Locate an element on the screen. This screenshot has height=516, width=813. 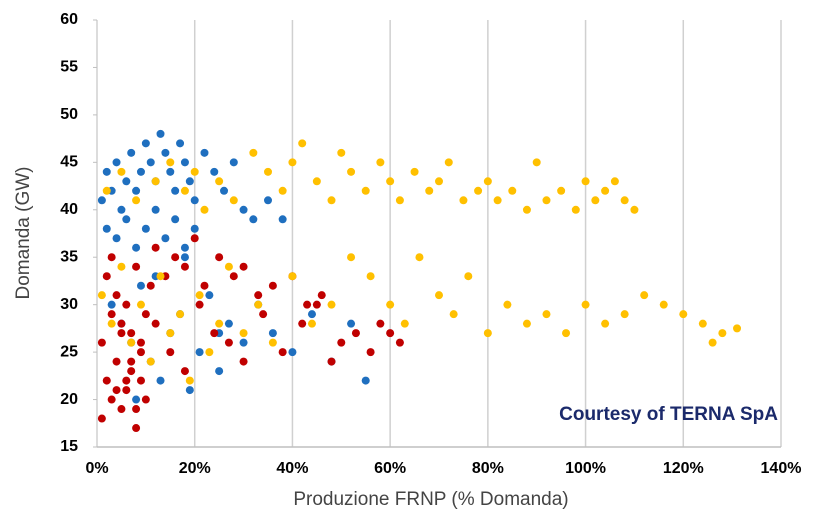
x-tick-label: 120% is located at coordinates (683, 468).